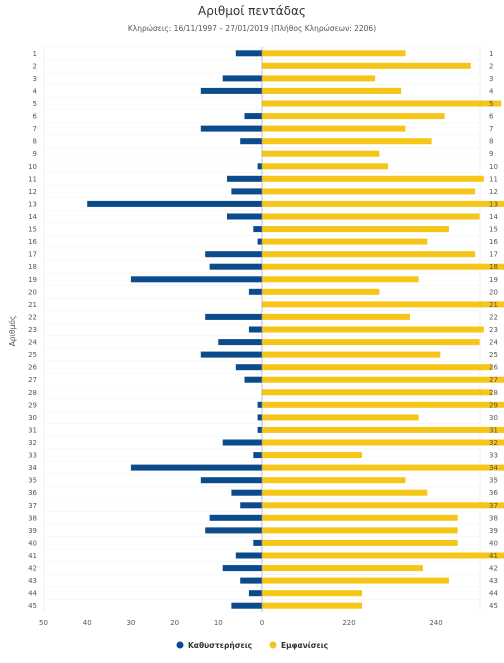 Image resolution: width=504 pixels, height=663 pixels. I want to click on category-label-left-15: 15, so click(32, 230).